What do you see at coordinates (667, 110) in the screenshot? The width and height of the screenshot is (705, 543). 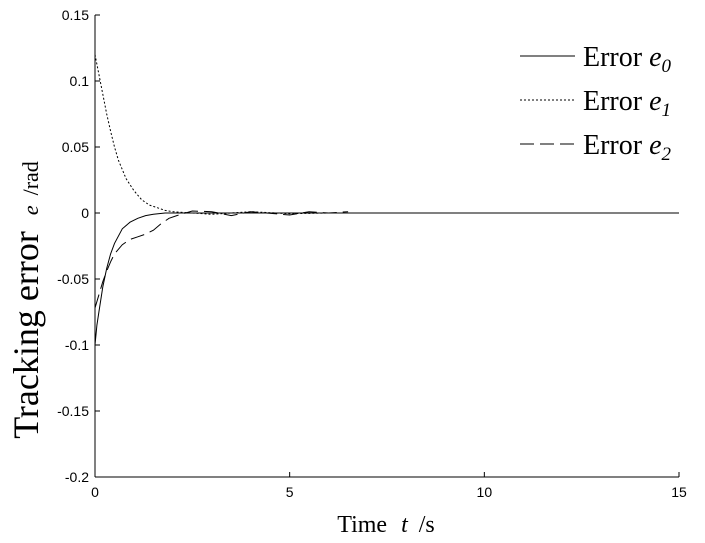 I see `legend-label-subscript: 1` at bounding box center [667, 110].